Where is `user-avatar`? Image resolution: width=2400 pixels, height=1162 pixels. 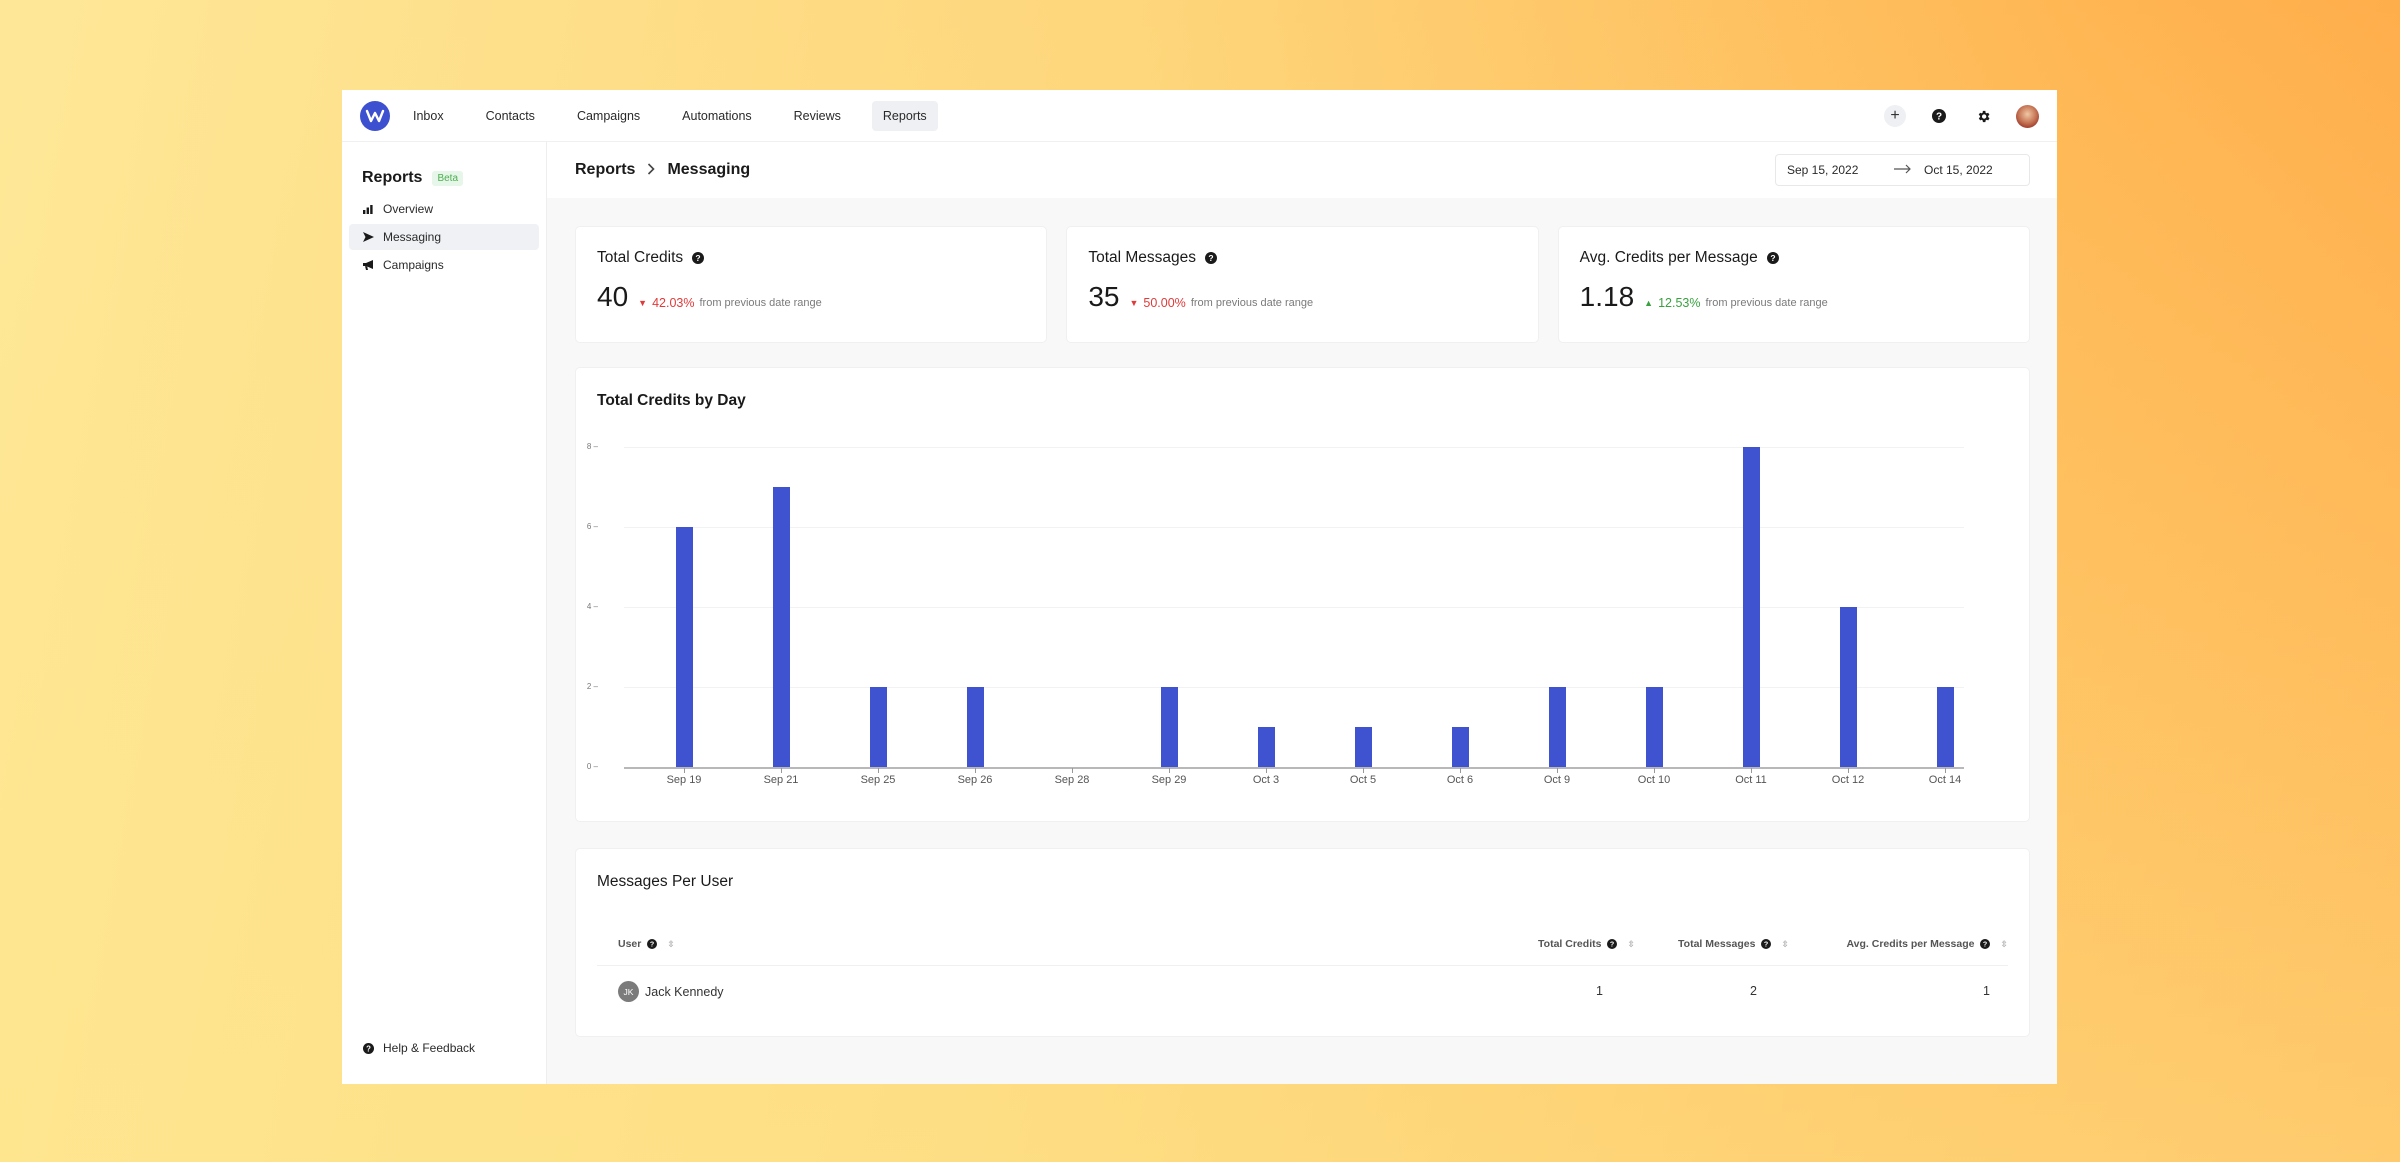
user-avatar is located at coordinates (2027, 116).